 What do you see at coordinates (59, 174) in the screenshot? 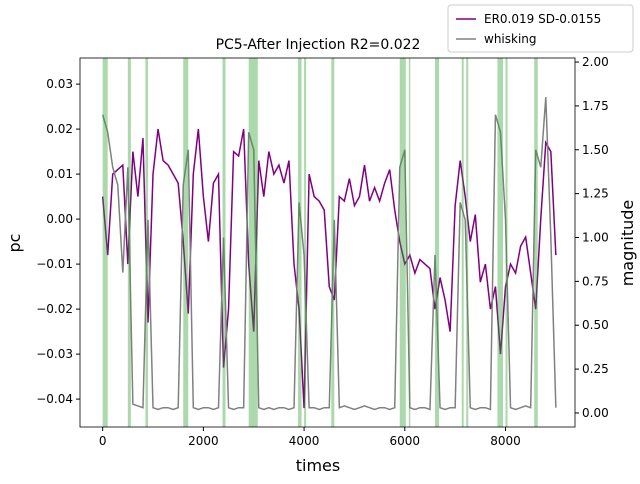
I see `y-tick-label: 0.01` at bounding box center [59, 174].